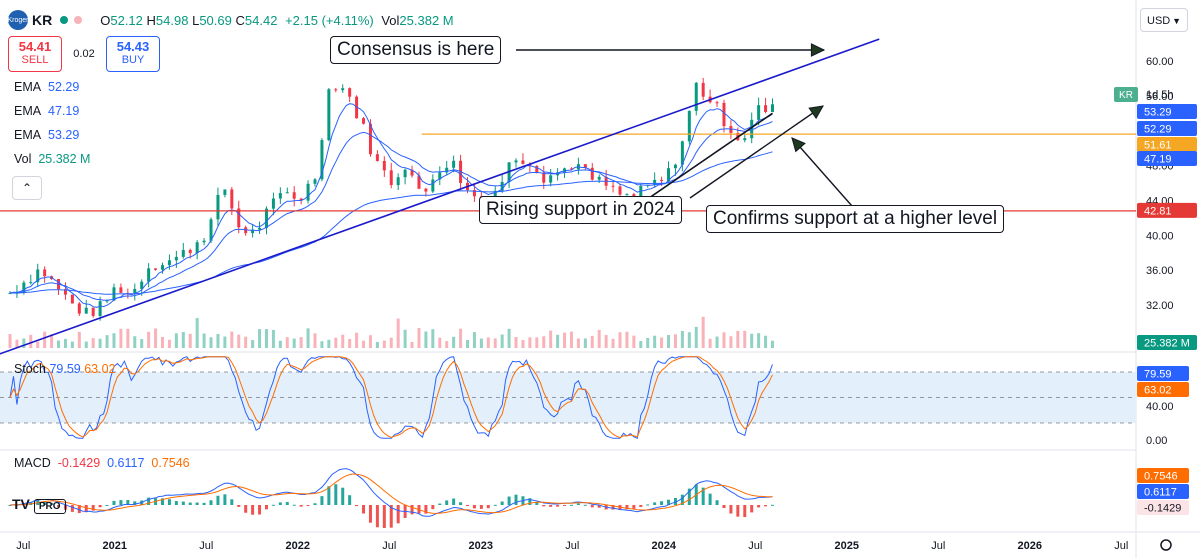 The image size is (1200, 558). What do you see at coordinates (1167, 342) in the screenshot?
I see `price-tag-bg` at bounding box center [1167, 342].